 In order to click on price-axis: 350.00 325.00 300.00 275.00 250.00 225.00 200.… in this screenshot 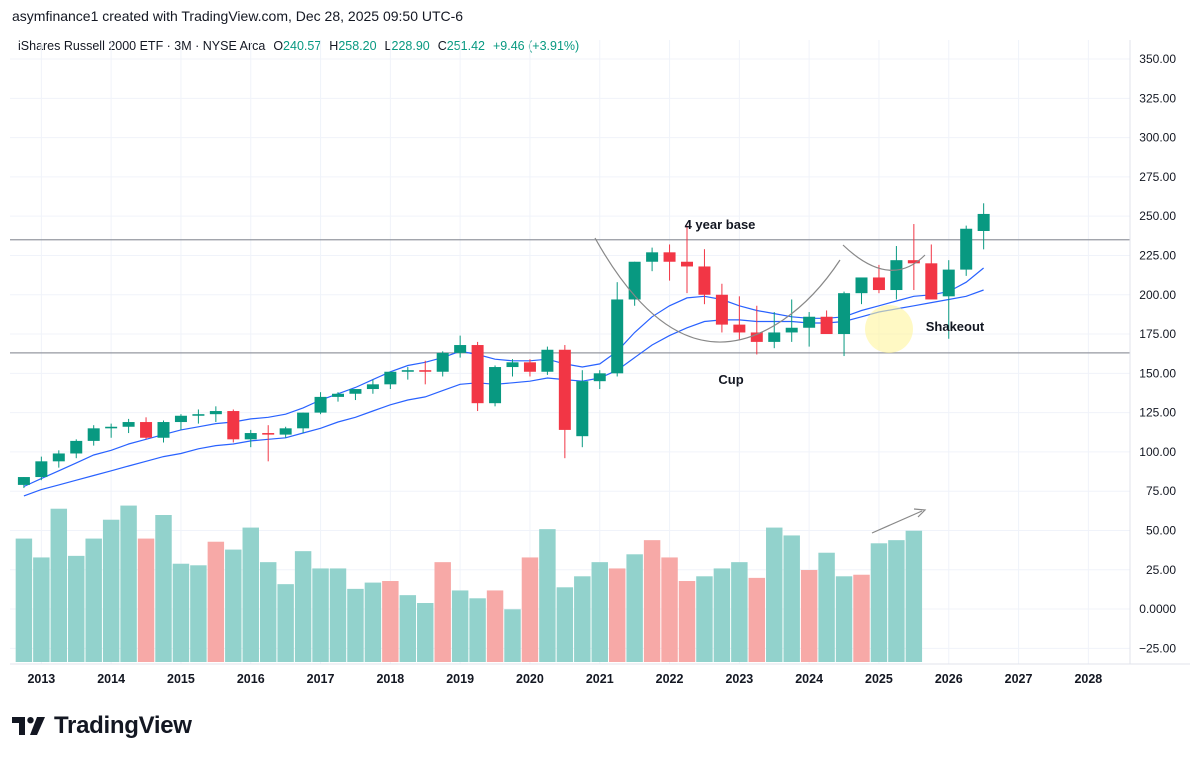, I will do `click(1157, 353)`.